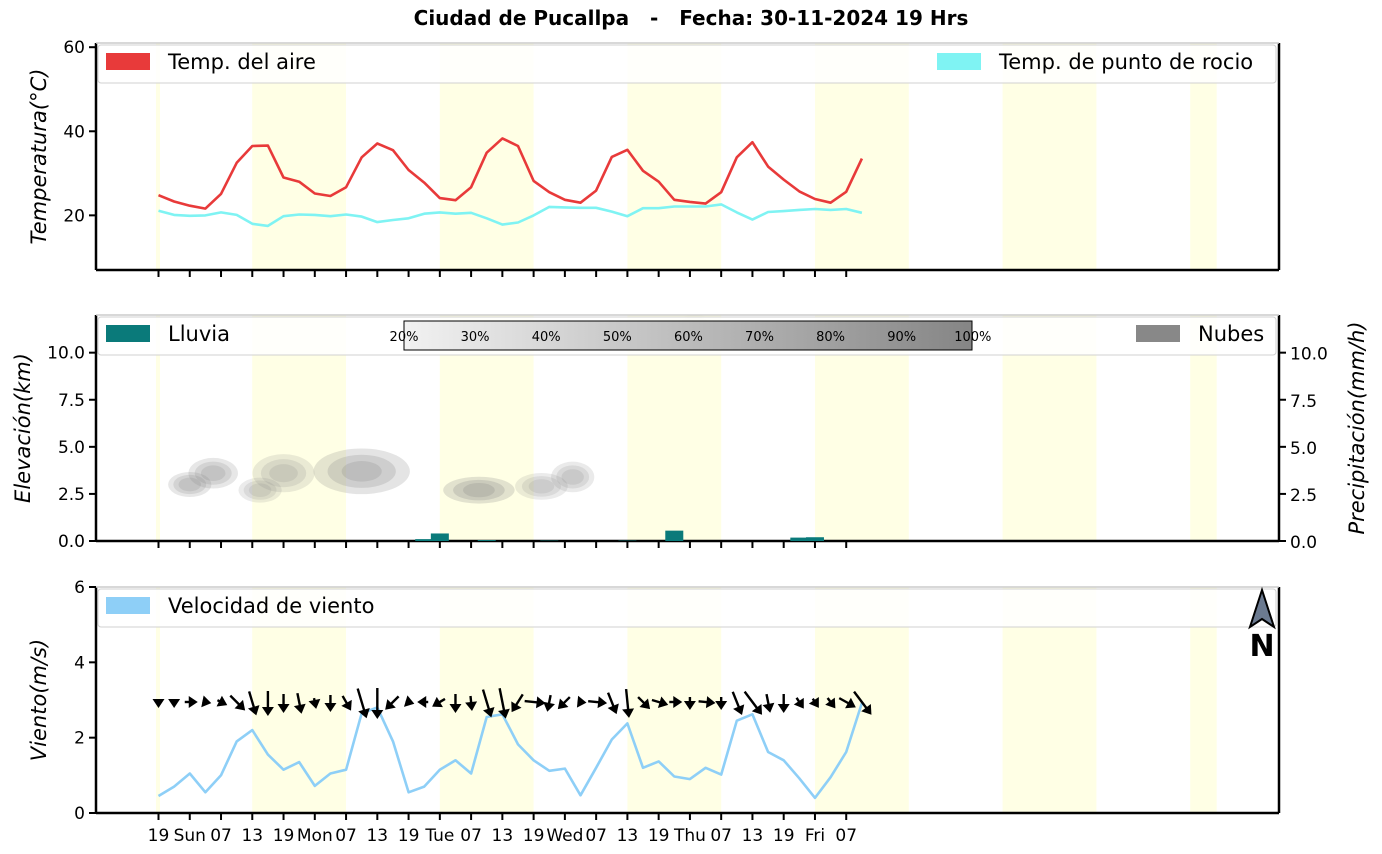 This screenshot has height=854, width=1382. What do you see at coordinates (74, 48) in the screenshot?
I see `y-tick-label: 60` at bounding box center [74, 48].